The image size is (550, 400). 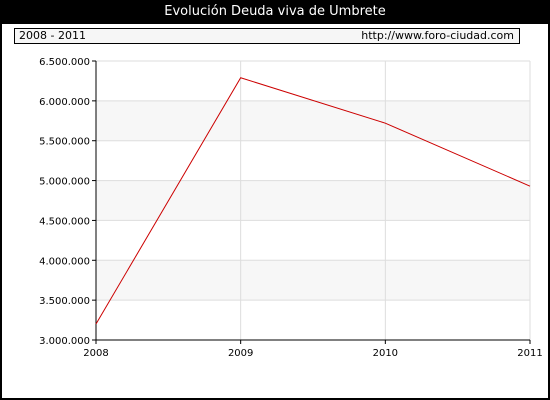 I want to click on y-tick-label: 6.500.000, so click(x=64, y=62).